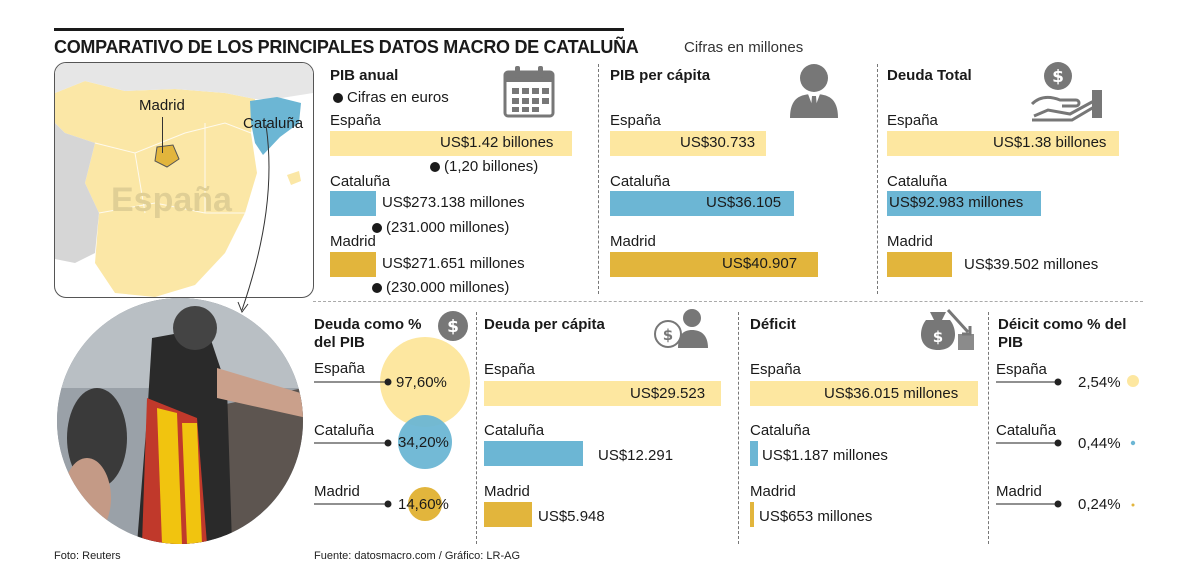  Describe the element at coordinates (910, 241) in the screenshot. I see `deuda-total-cat-madrid: Madrid` at that location.